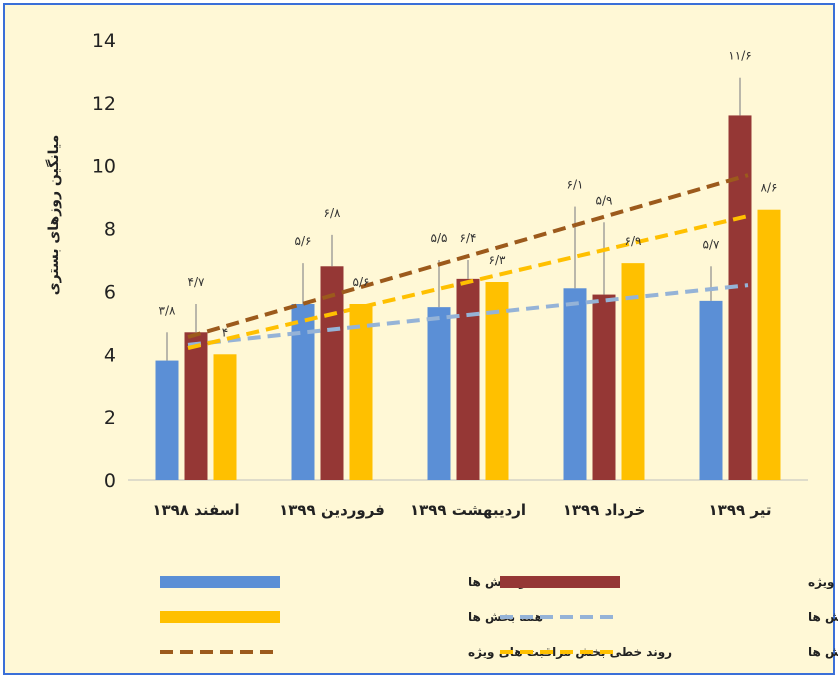 The height and width of the screenshot is (678, 838). What do you see at coordinates (110, 230) in the screenshot?
I see `y-tick-label: 8` at bounding box center [110, 230].